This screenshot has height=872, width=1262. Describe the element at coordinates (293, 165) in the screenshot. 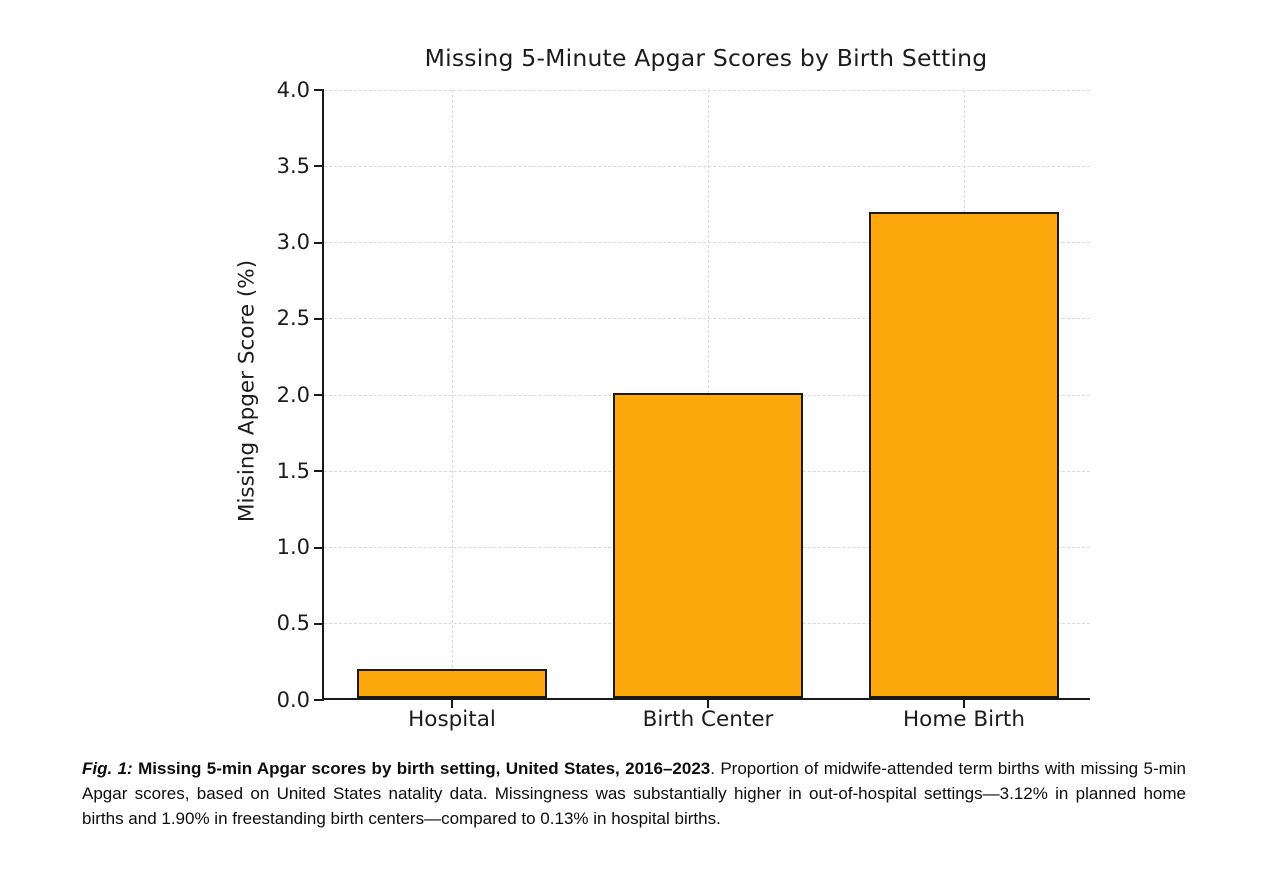

I see `y-tick-label: 3.5` at that location.